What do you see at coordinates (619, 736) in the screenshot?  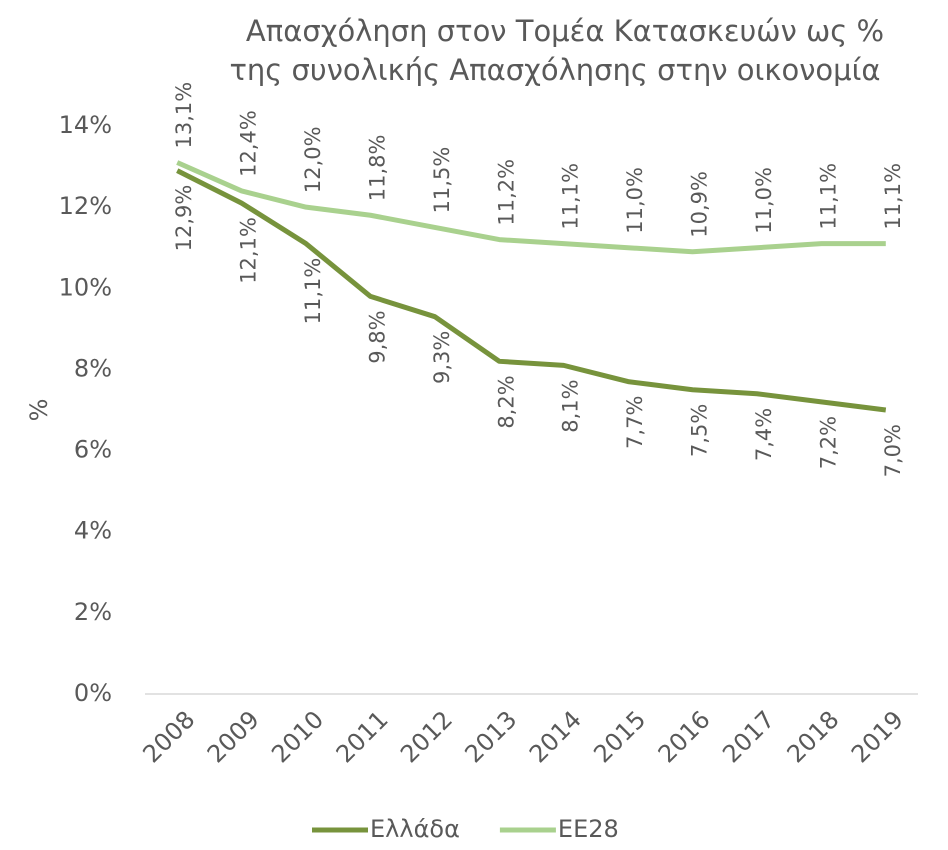 I see `x-tick-label: 2015` at bounding box center [619, 736].